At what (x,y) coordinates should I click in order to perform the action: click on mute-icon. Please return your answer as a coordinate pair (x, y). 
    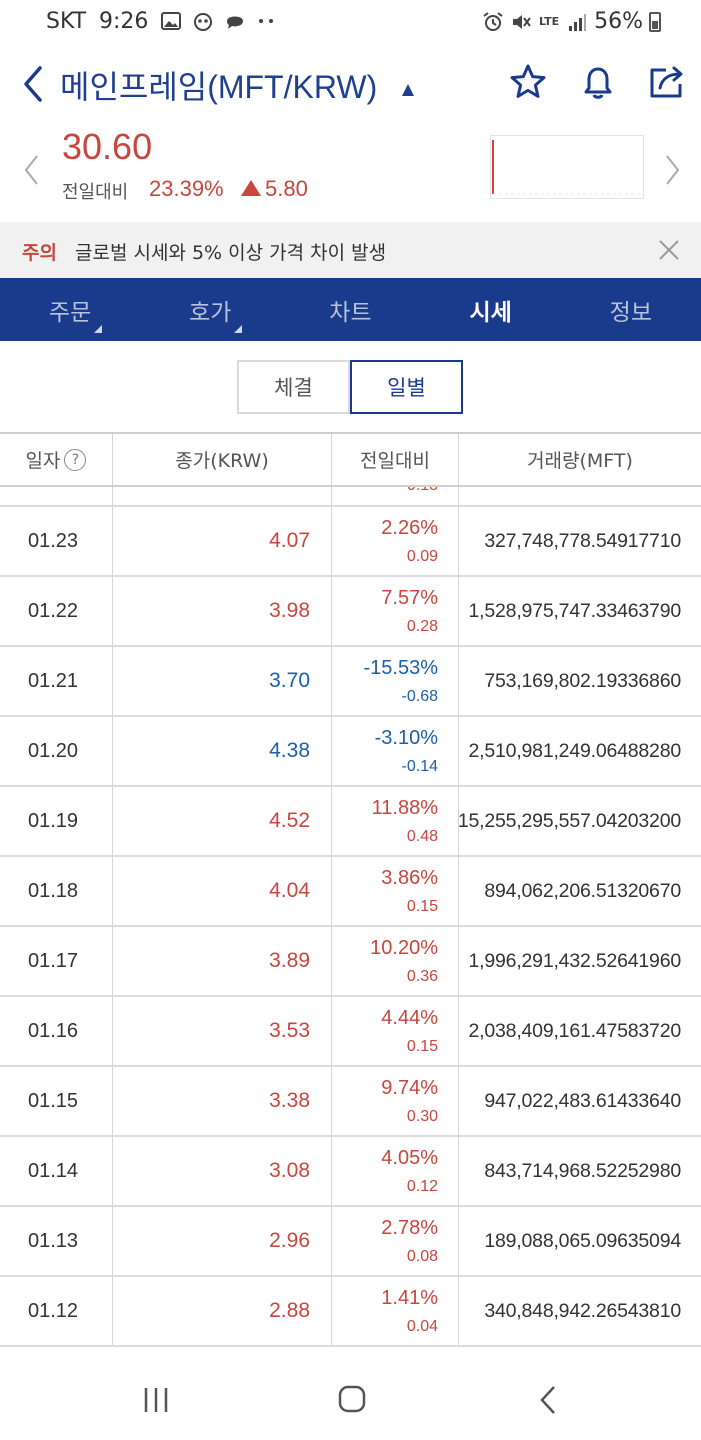
    Looking at the image, I should click on (521, 22).